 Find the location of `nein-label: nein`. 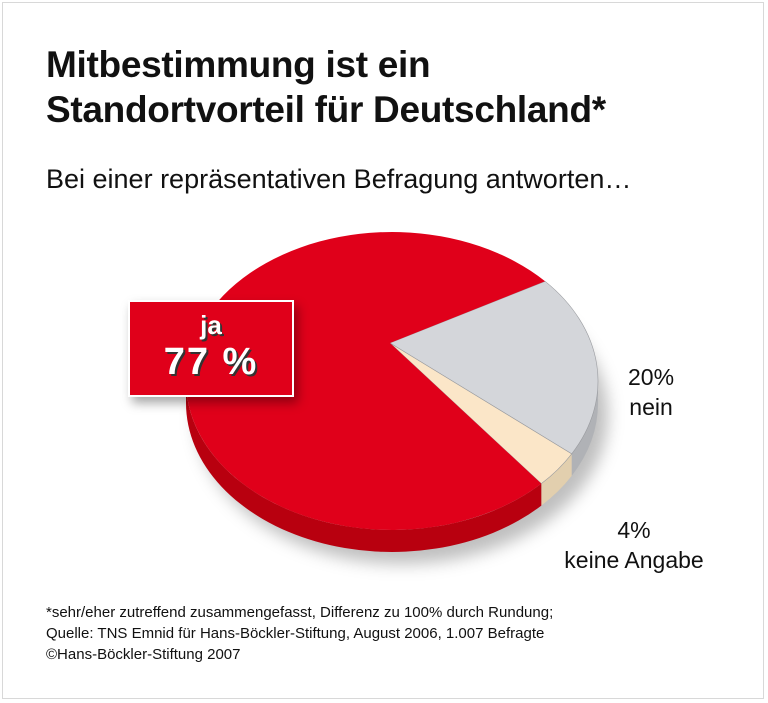

nein-label: nein is located at coordinates (651, 407).